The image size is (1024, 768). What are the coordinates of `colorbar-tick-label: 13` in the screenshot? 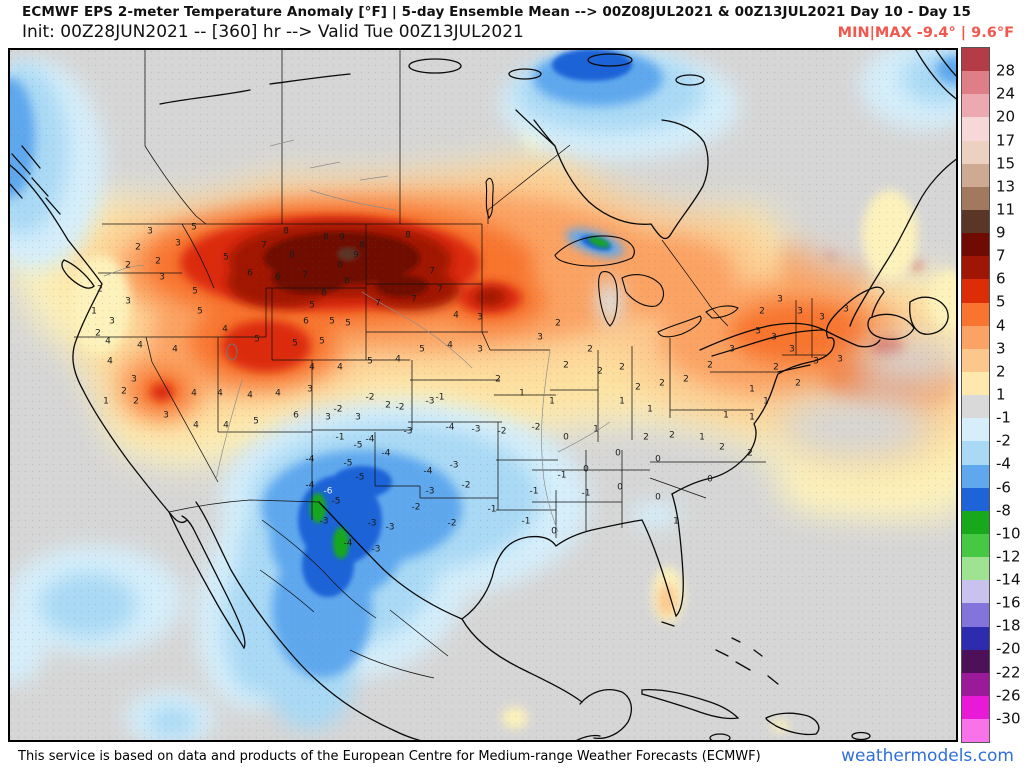 It's located at (1006, 186).